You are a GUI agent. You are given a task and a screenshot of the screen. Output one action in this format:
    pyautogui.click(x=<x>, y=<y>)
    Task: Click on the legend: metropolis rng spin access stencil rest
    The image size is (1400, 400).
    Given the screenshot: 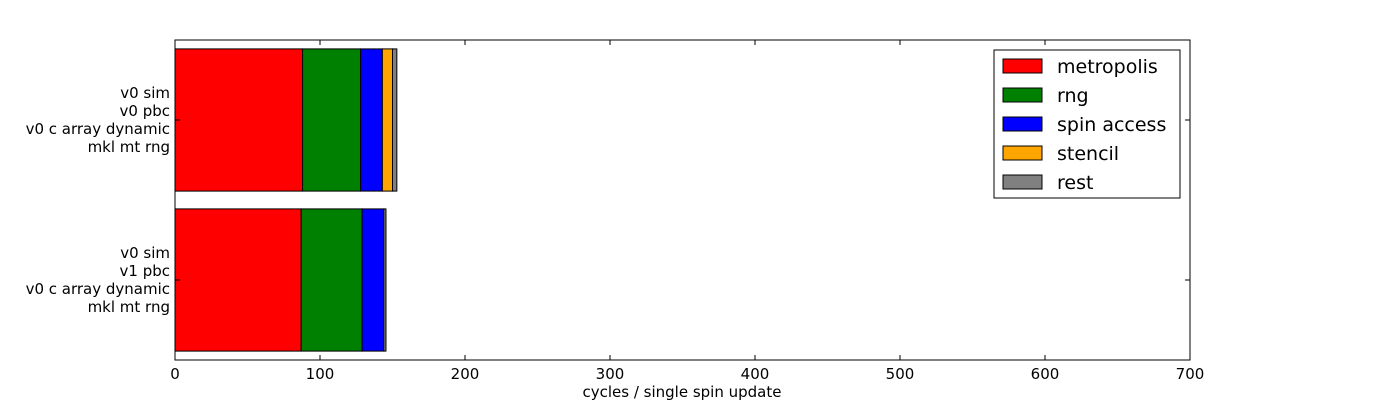 What is the action you would take?
    pyautogui.click(x=1087, y=124)
    